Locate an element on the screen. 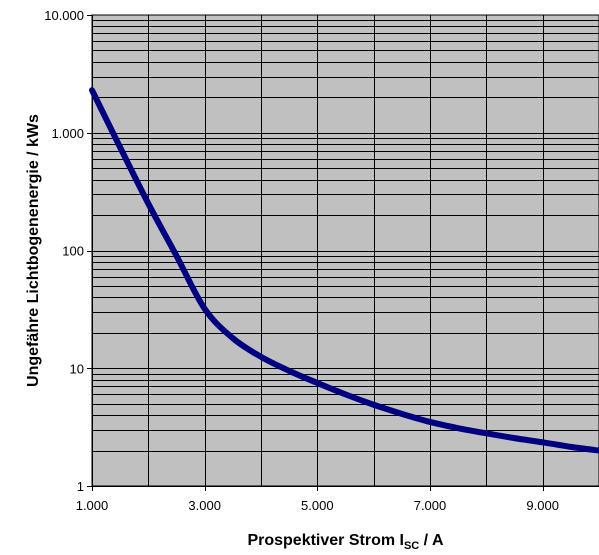  y-tick-label: 1.000 is located at coordinates (67, 133).